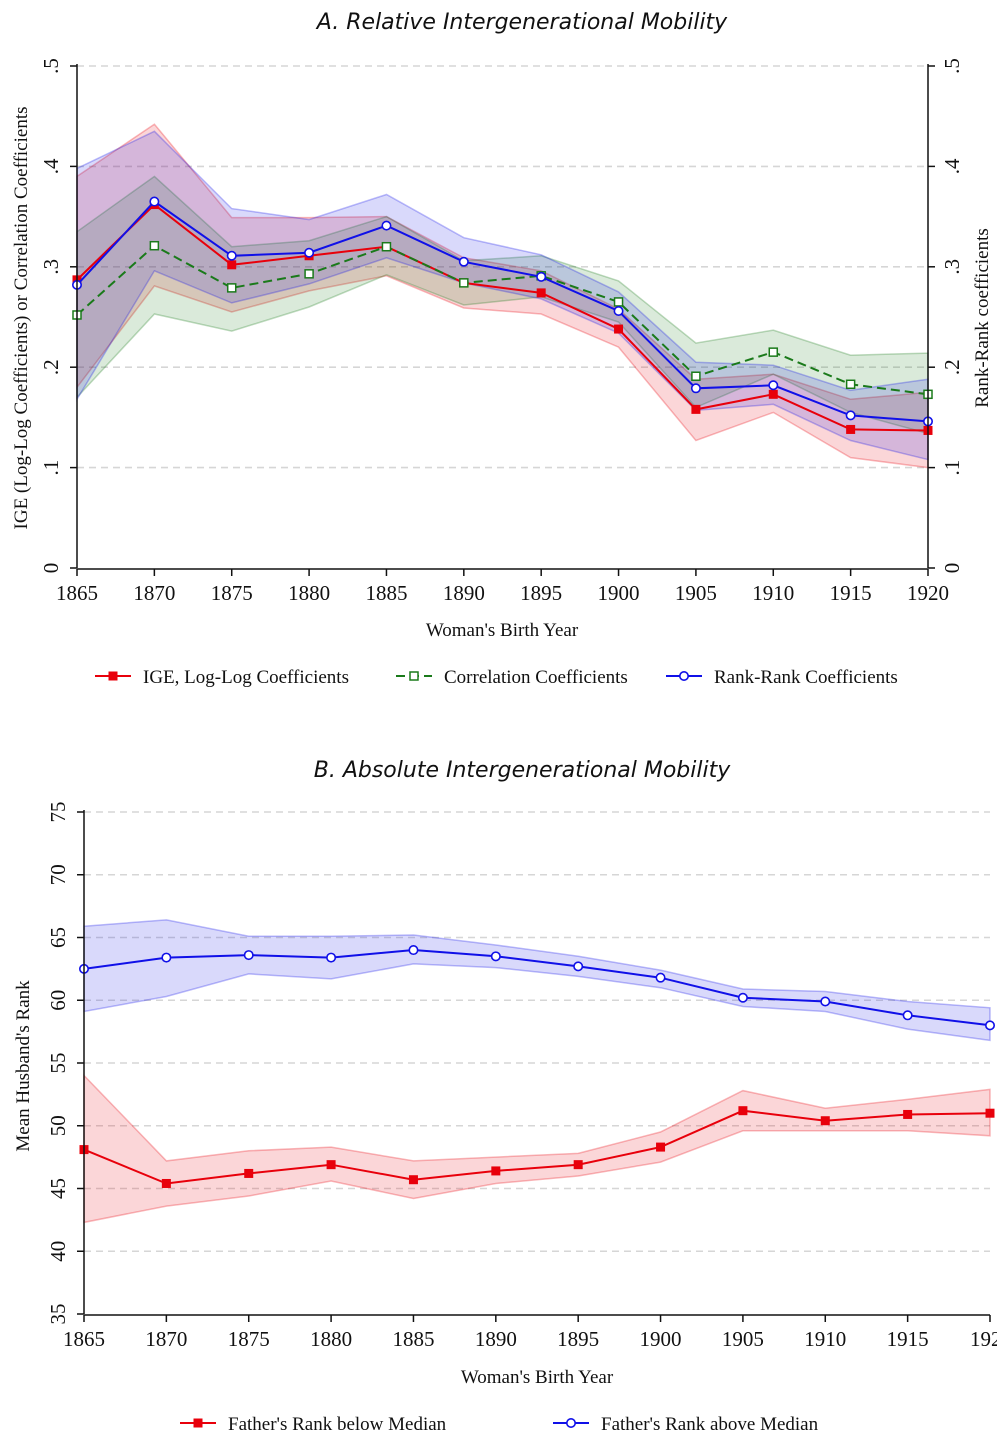 The height and width of the screenshot is (1438, 997). What do you see at coordinates (536, 677) in the screenshot?
I see `legend-label: Correlation Coefficients` at bounding box center [536, 677].